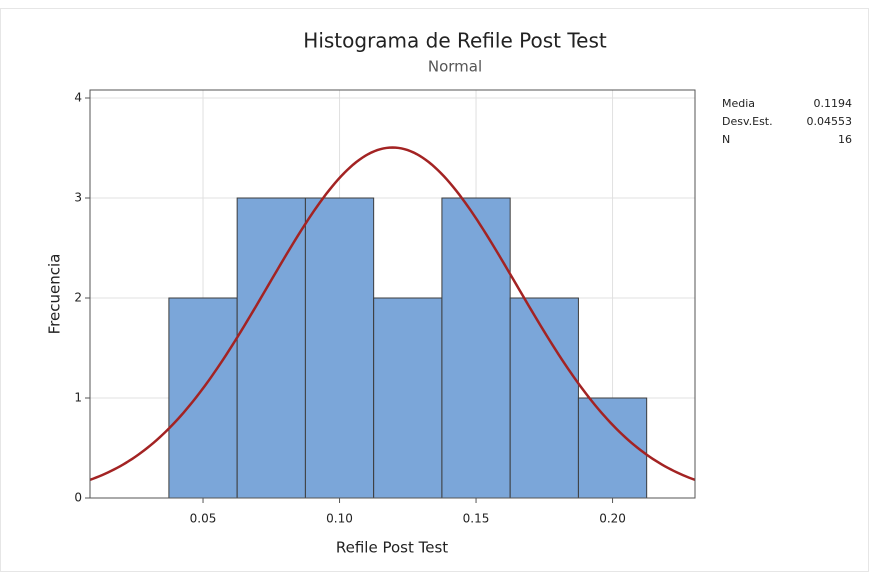 This screenshot has height=572, width=875. What do you see at coordinates (455, 67) in the screenshot?
I see `chart-subtitle: Normal` at bounding box center [455, 67].